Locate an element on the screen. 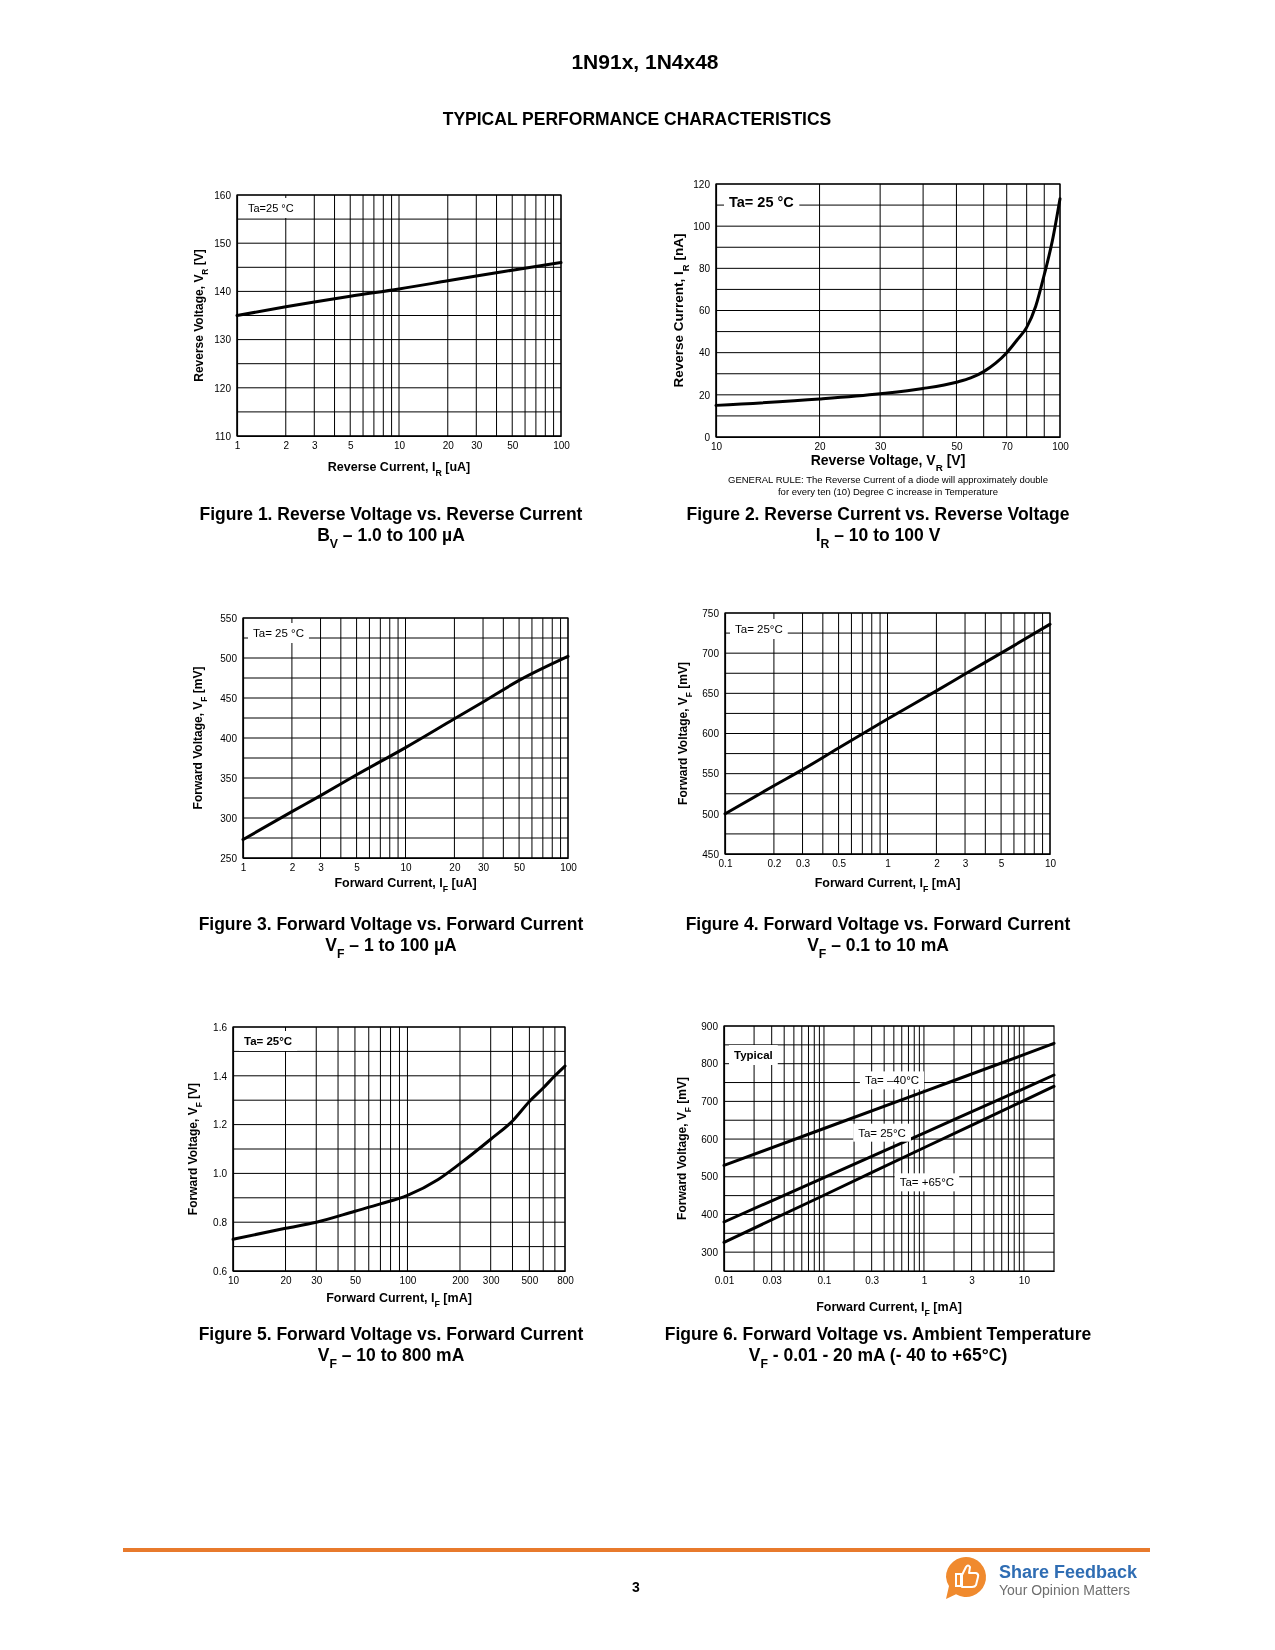  text: V$_{F}$ - 0.01 - 20 mA (- 40 to +65°C) is located at coordinates (878, 1358).